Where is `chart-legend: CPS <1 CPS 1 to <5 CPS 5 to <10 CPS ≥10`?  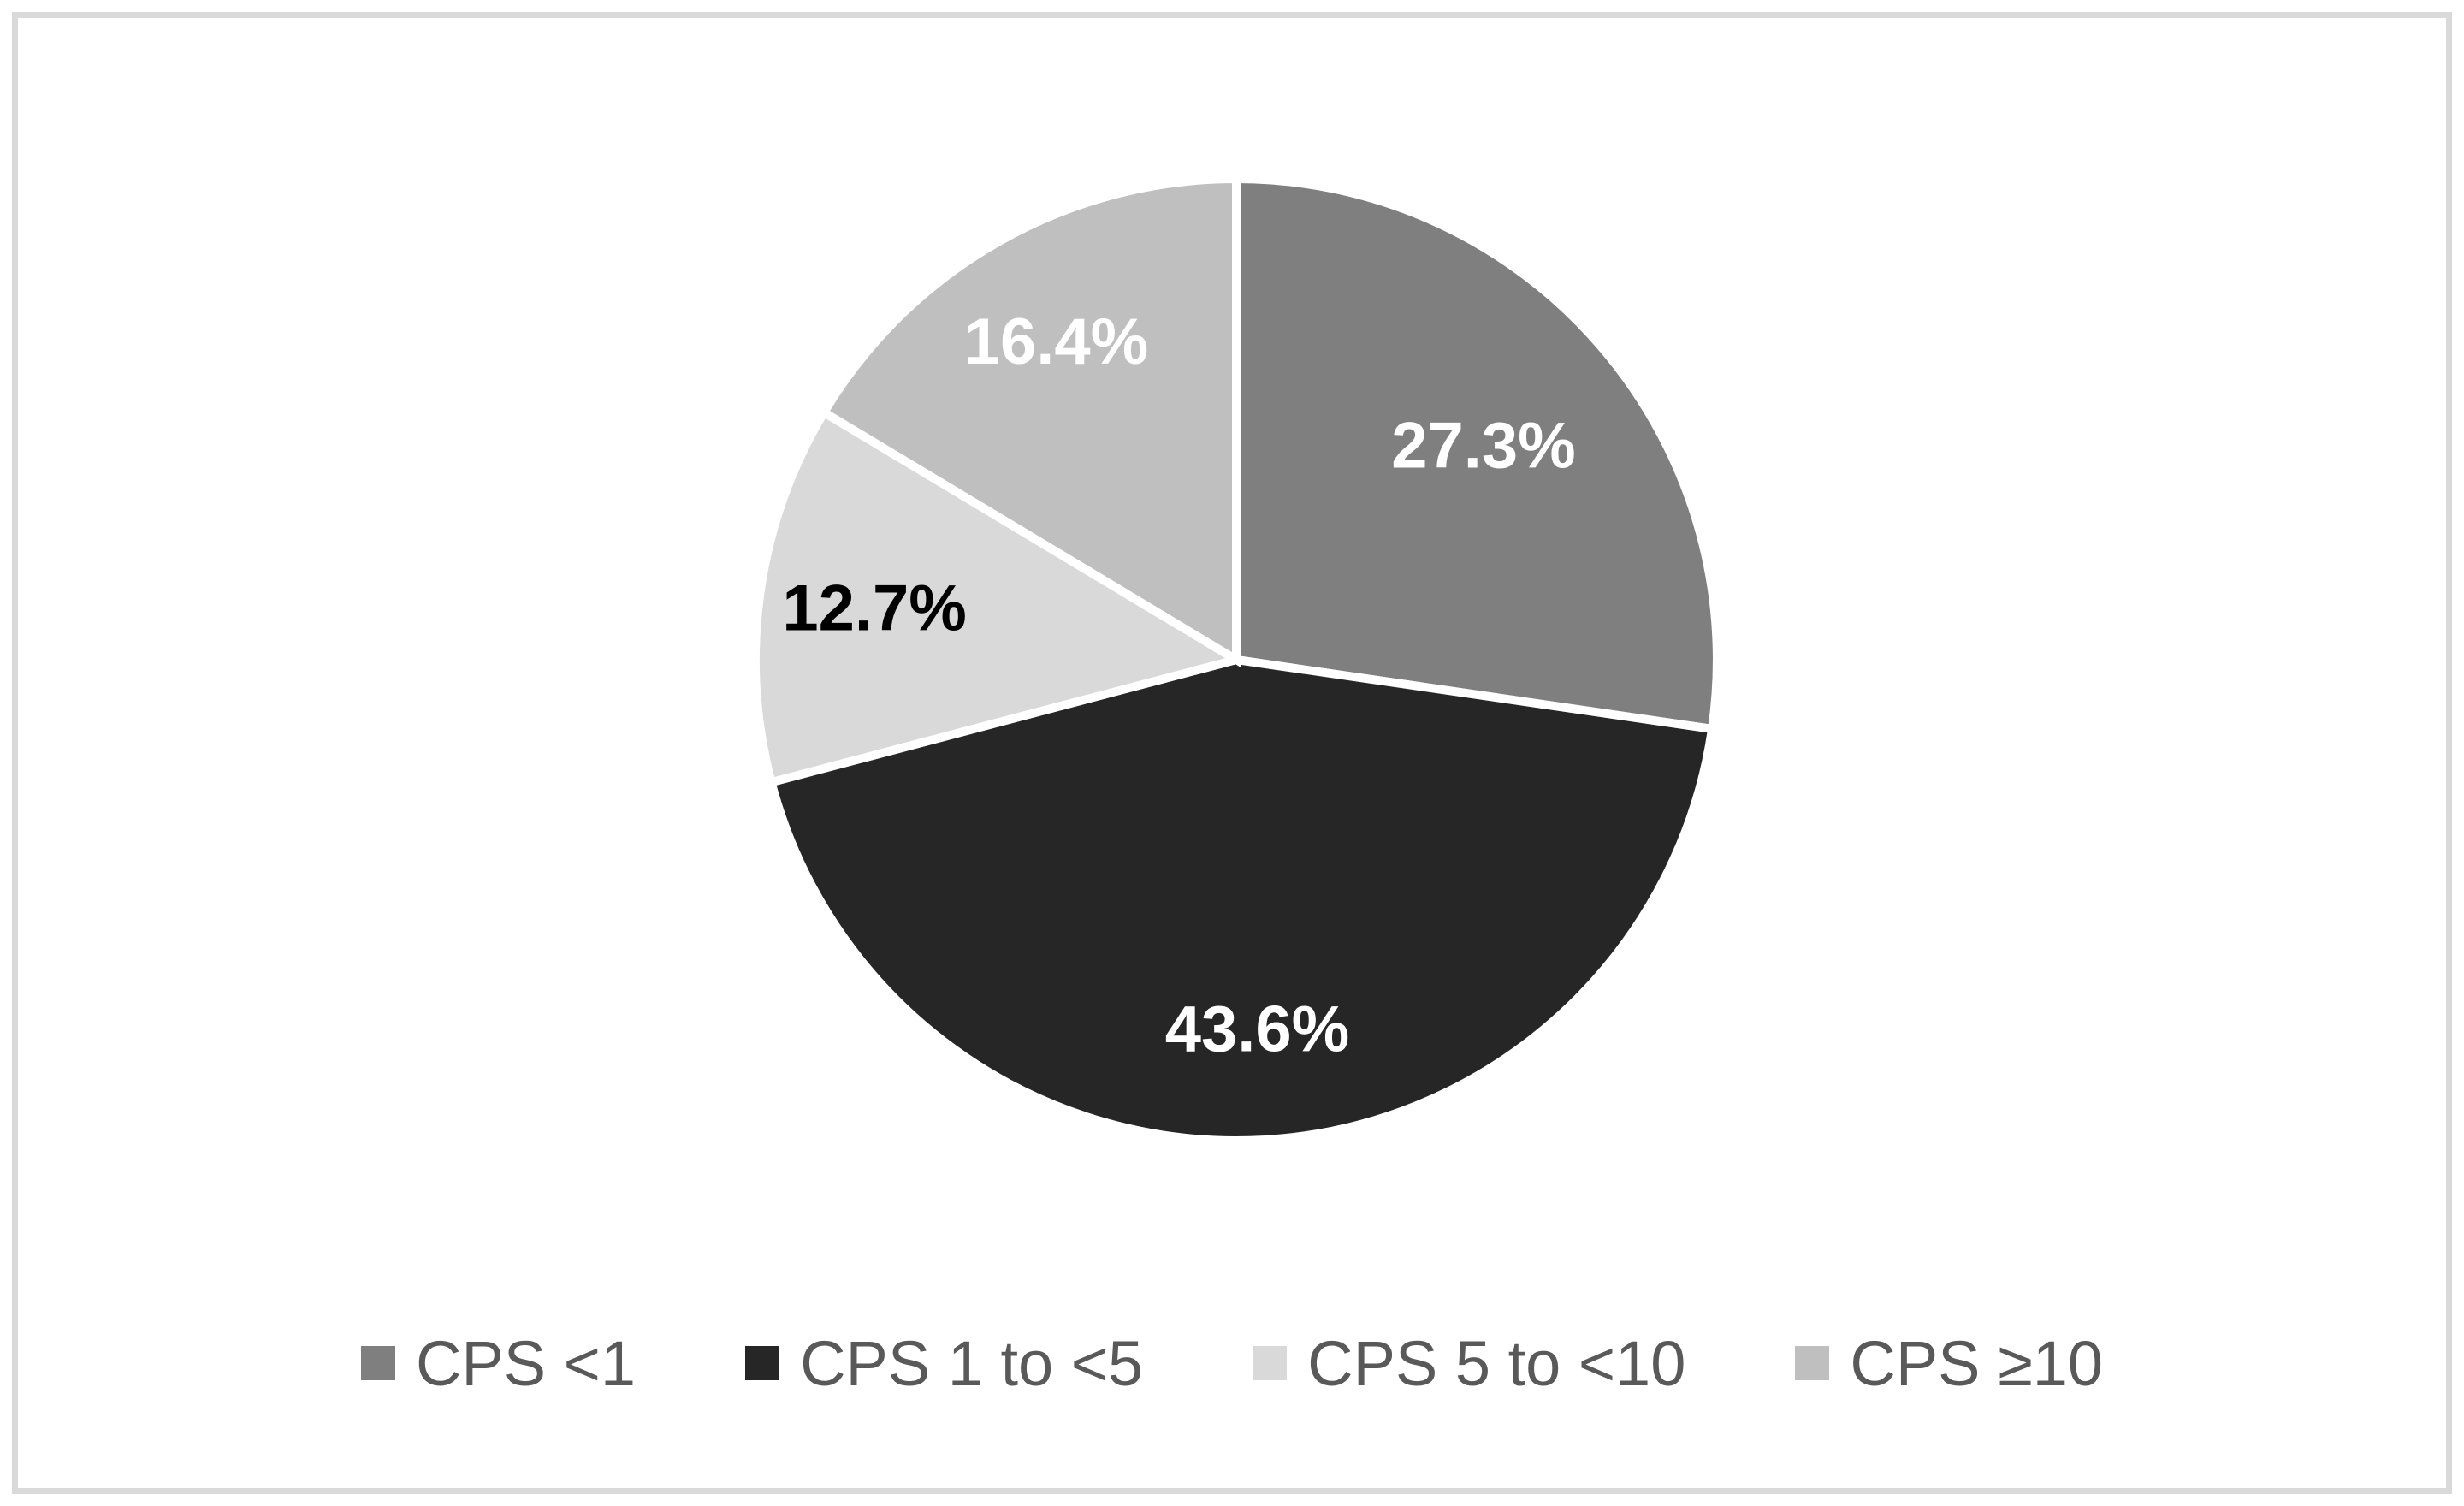
chart-legend: CPS <1 CPS 1 to <5 CPS 5 to <10 CPS ≥10 is located at coordinates (1232, 1363).